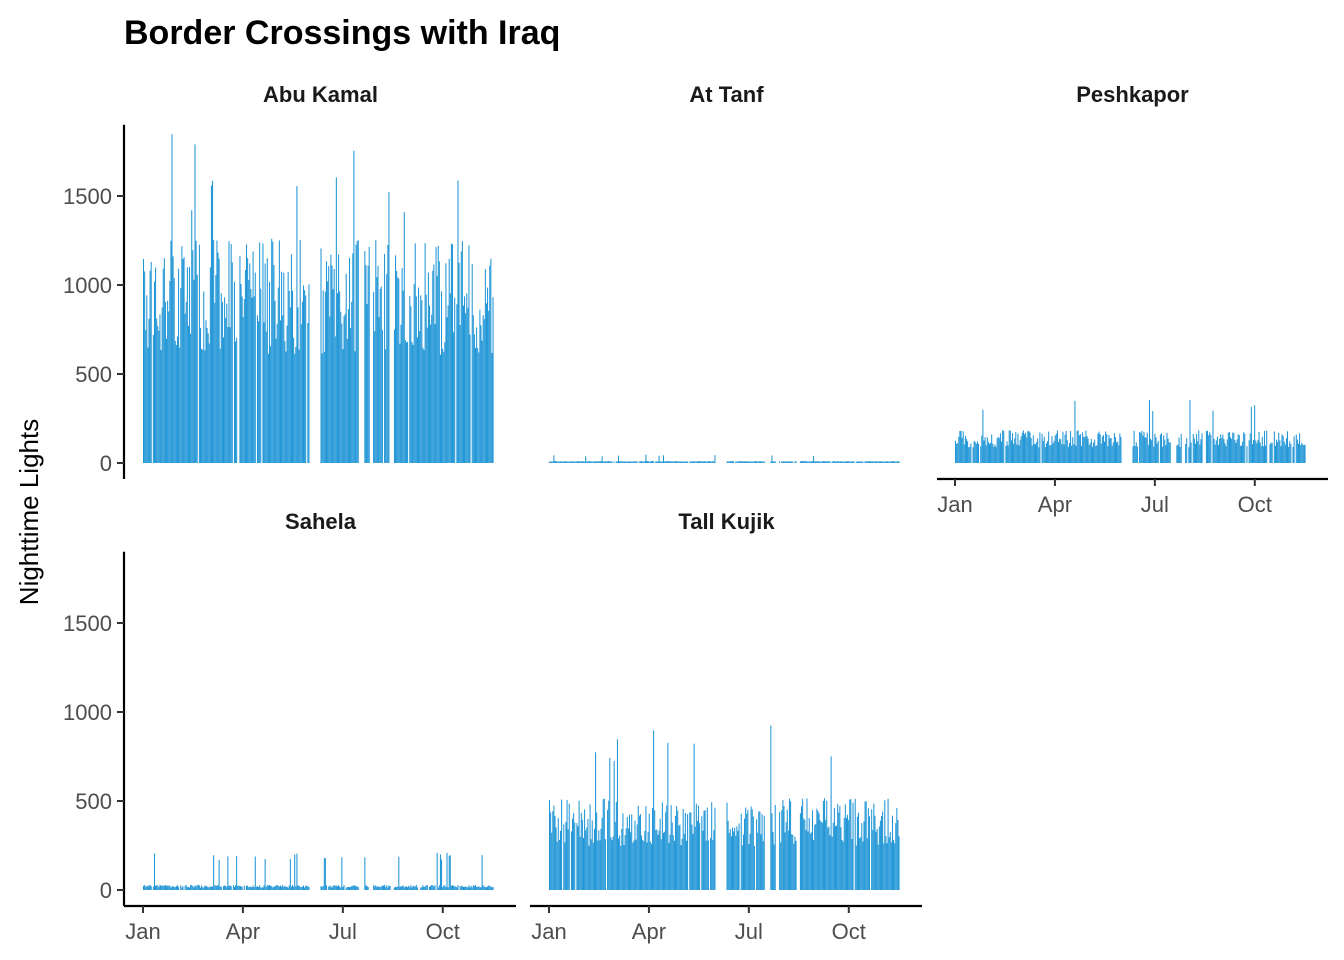  What do you see at coordinates (93, 801) in the screenshot?
I see `y-tick-label: 500` at bounding box center [93, 801].